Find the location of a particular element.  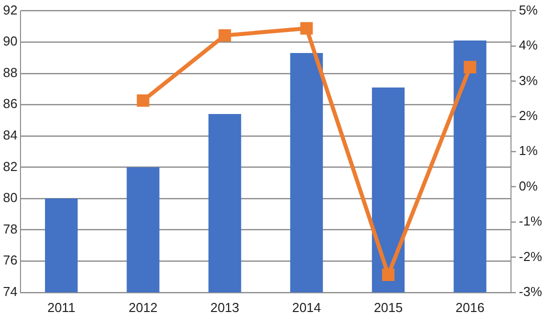

y2-tick-label: 0% is located at coordinates (528, 186).